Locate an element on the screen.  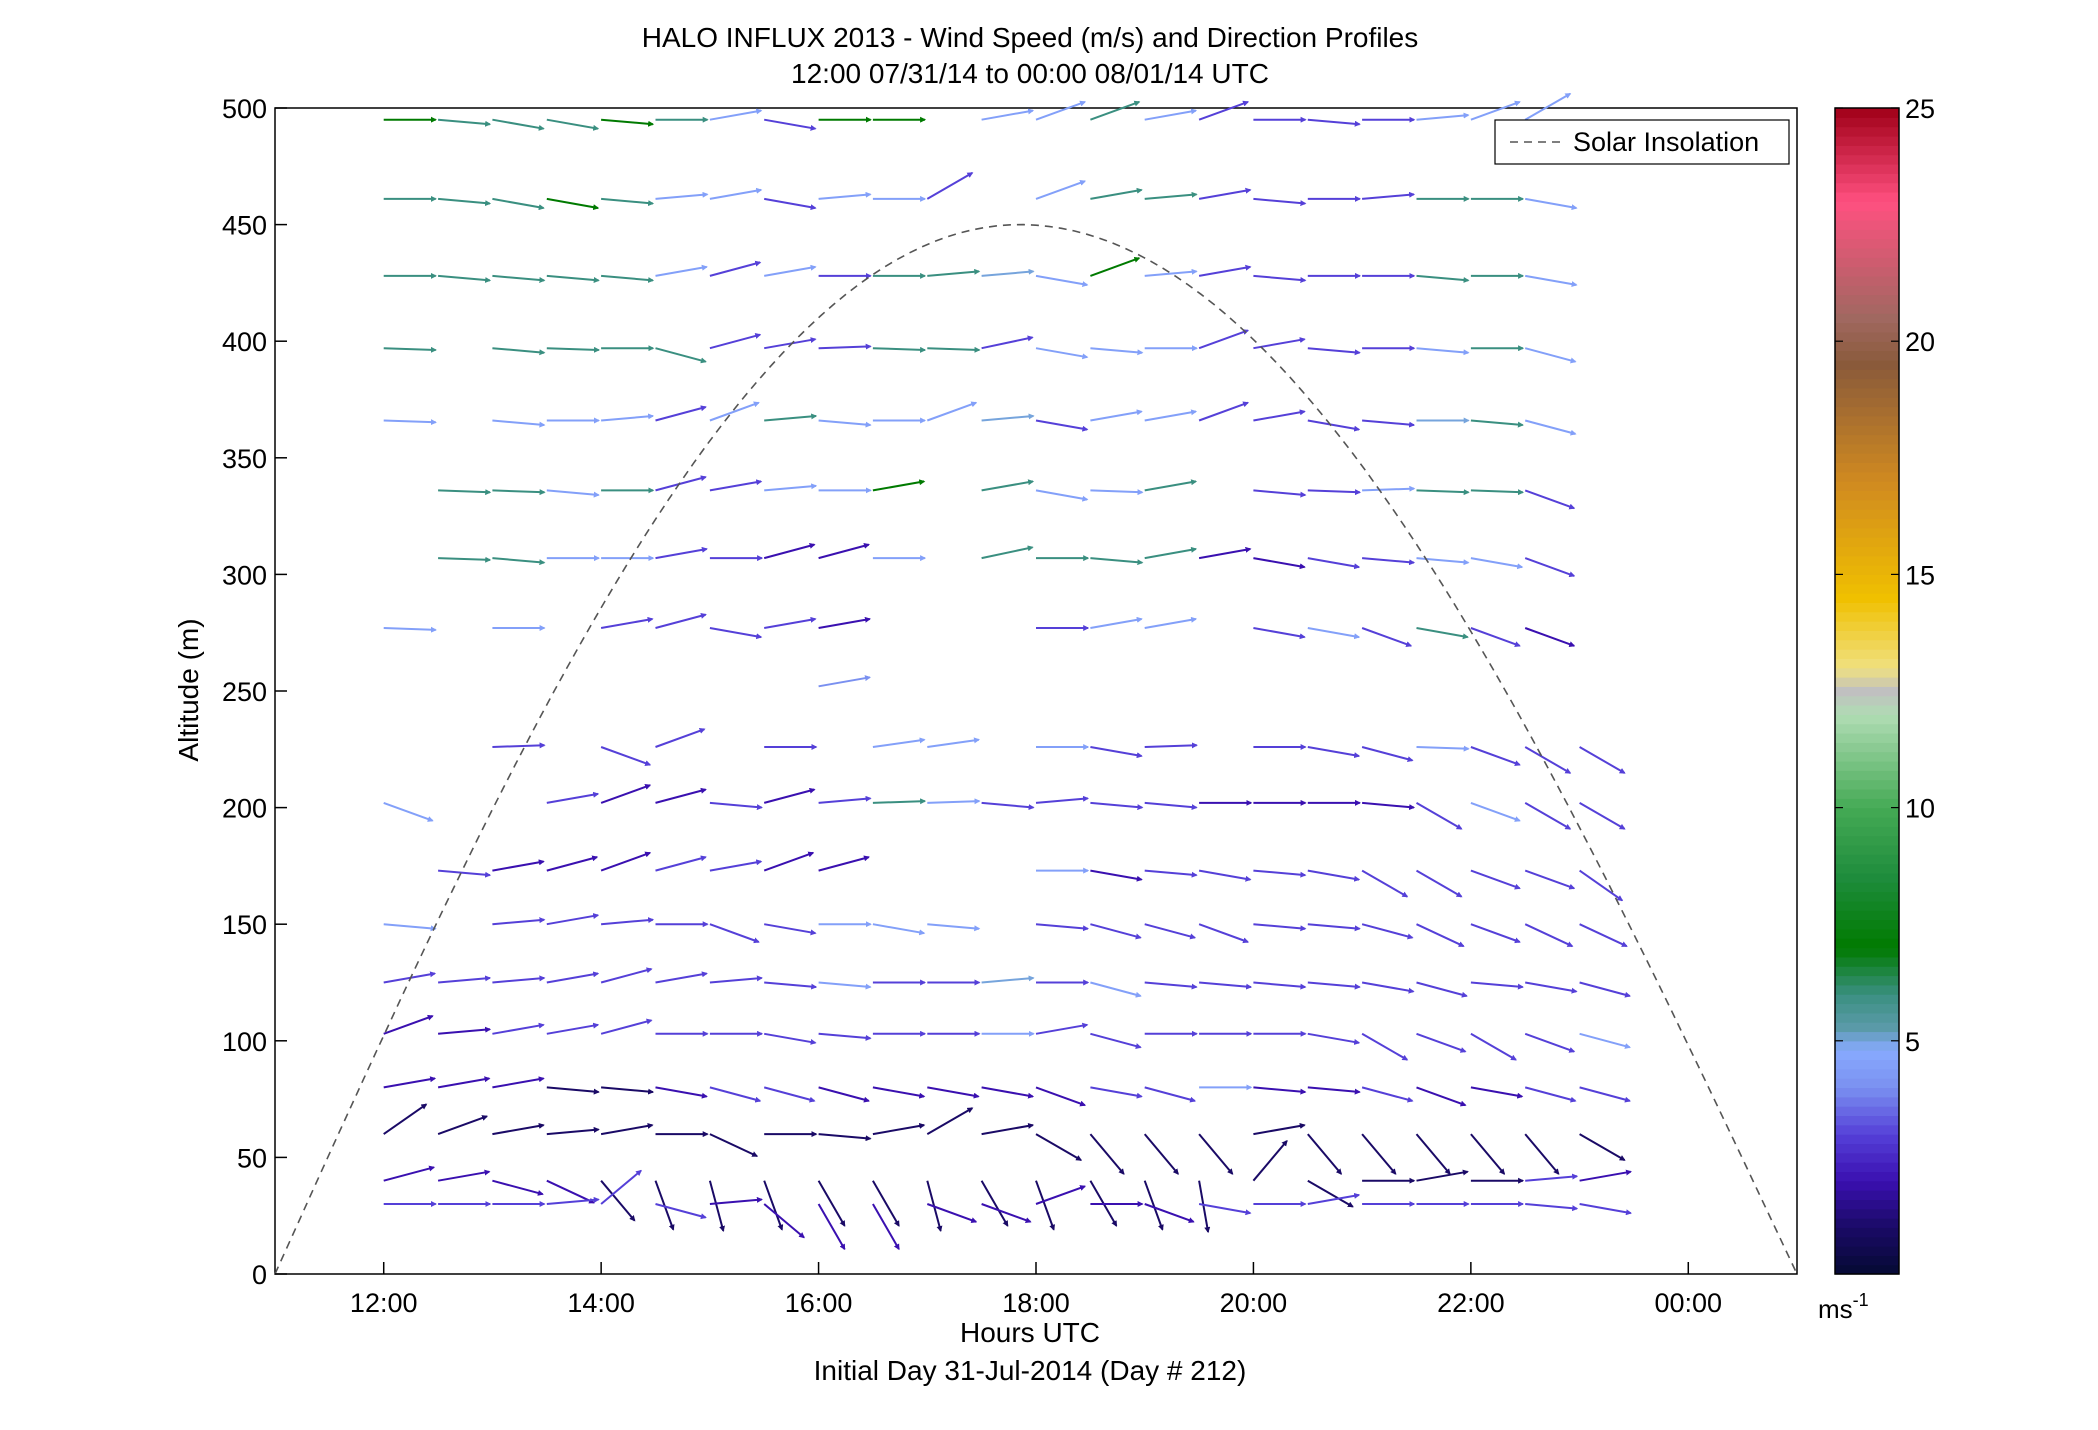
colorbar-tick-label: 15 is located at coordinates (1920, 575).